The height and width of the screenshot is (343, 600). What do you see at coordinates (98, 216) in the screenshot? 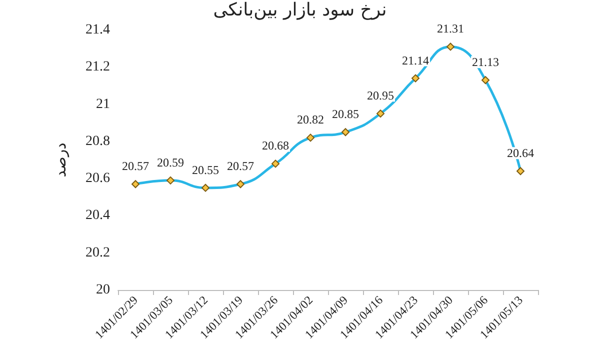
I see `y-tick-label: 20.4` at bounding box center [98, 216].